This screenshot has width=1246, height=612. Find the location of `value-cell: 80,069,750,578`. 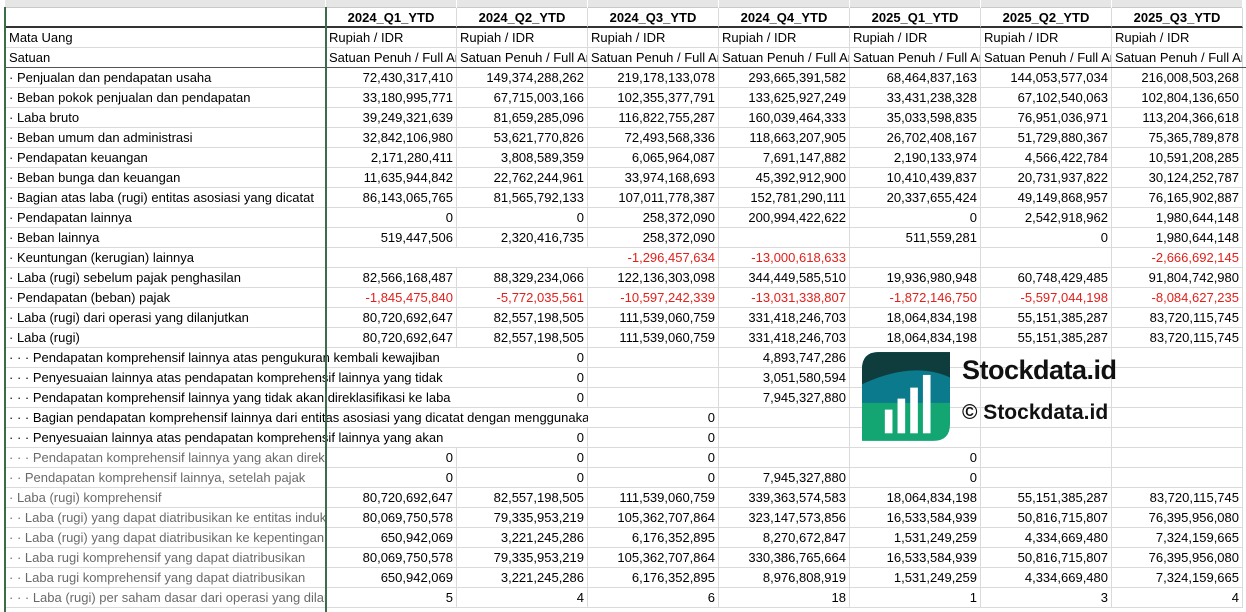

value-cell: 80,069,750,578 is located at coordinates (391, 518).